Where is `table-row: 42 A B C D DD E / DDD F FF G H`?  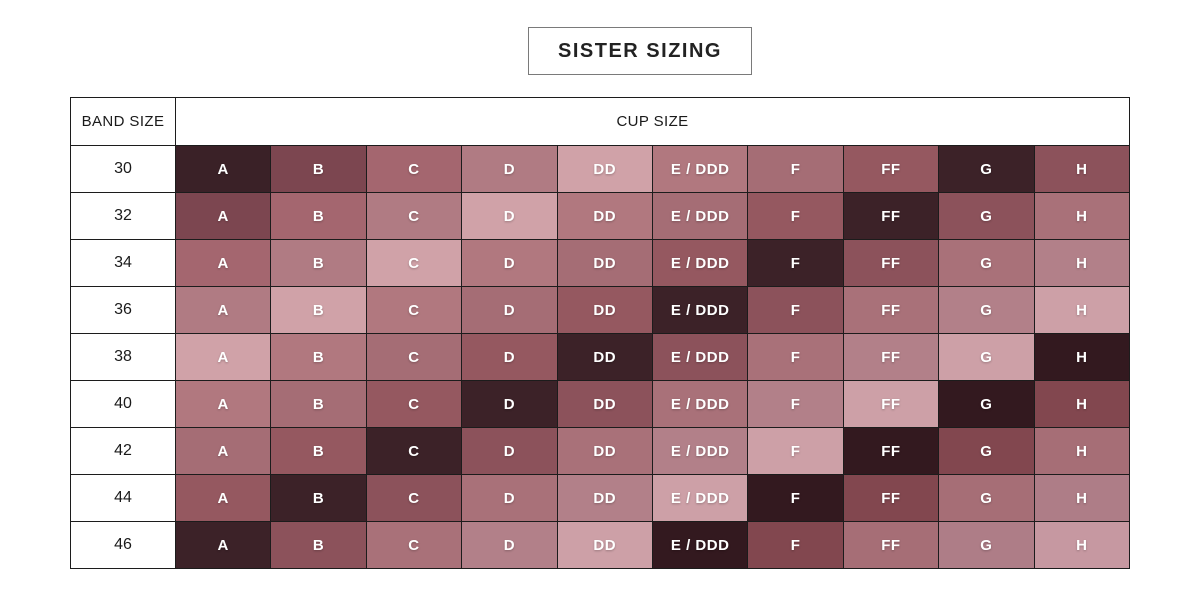
table-row: 42 A B C D DD E / DDD F FF G H is located at coordinates (600, 451).